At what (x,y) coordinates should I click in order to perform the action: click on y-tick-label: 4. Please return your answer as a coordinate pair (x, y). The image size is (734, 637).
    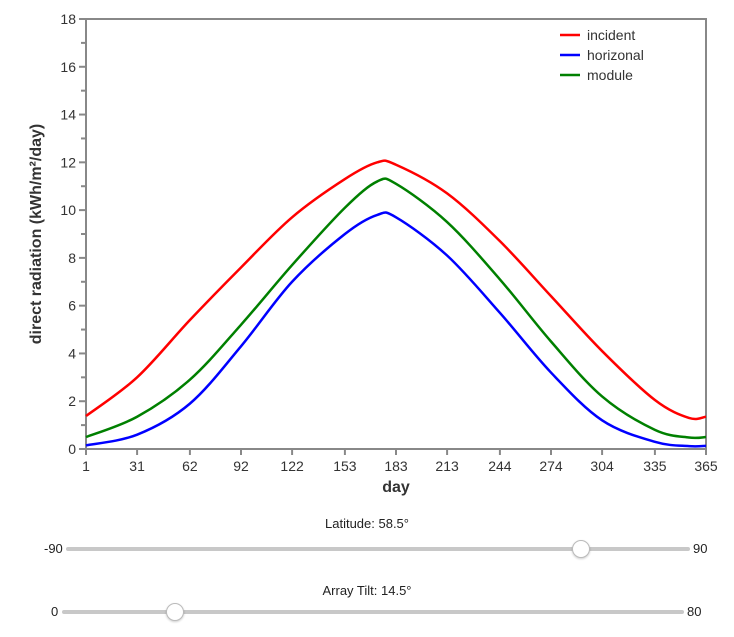
    Looking at the image, I should click on (72, 353).